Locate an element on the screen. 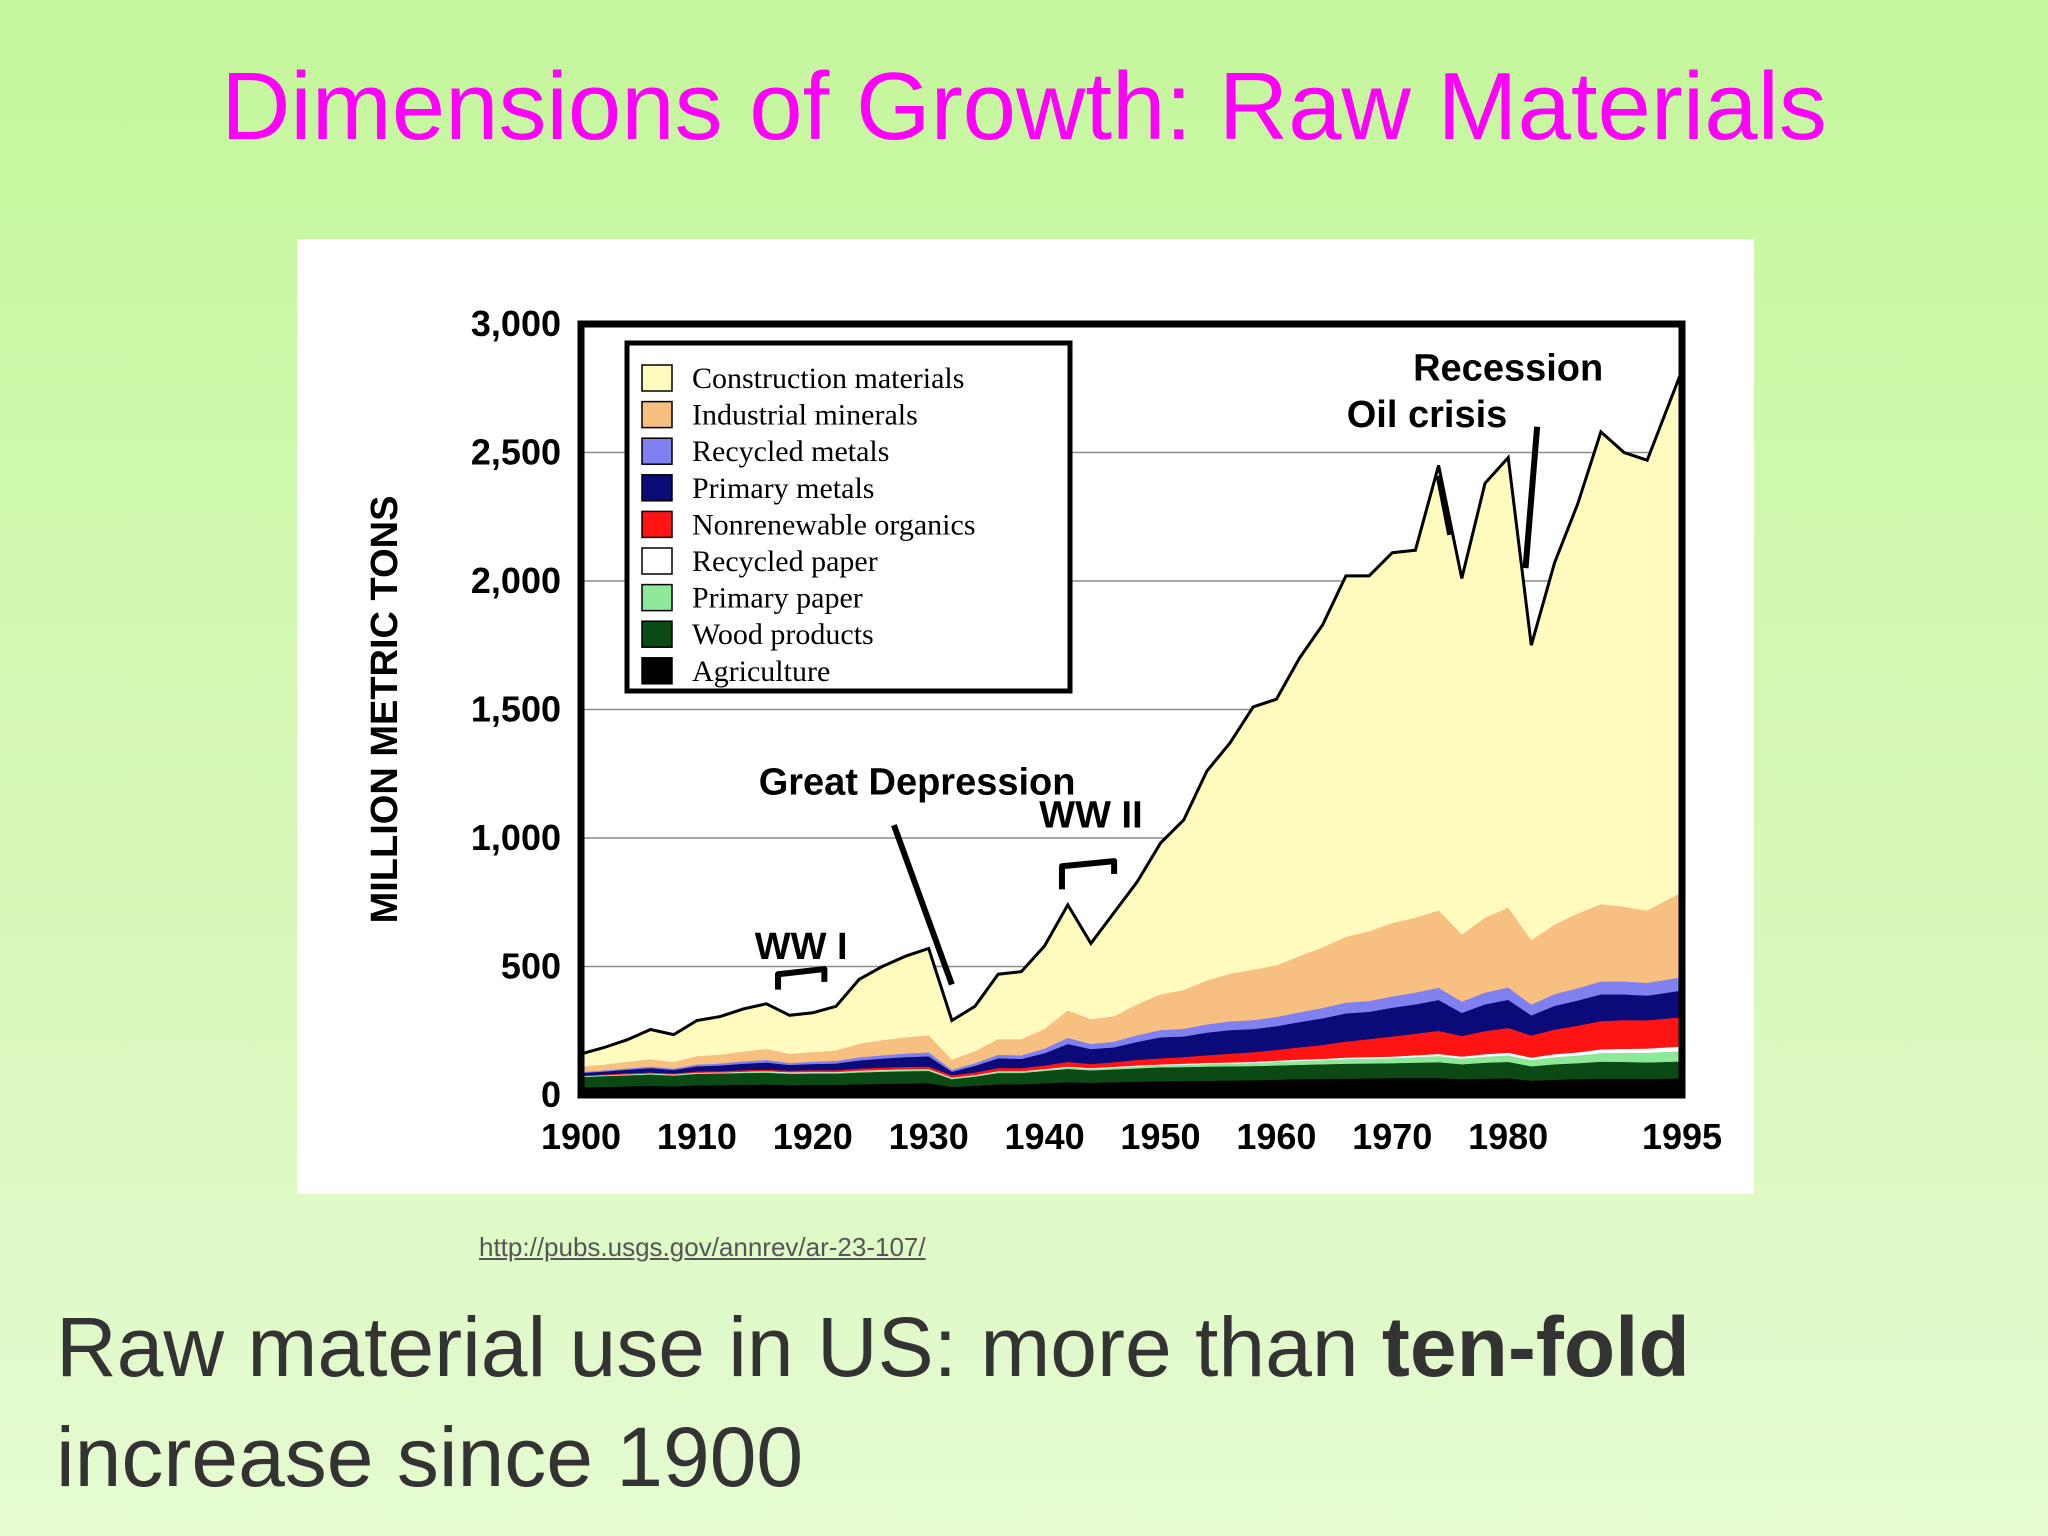 Image resolution: width=2048 pixels, height=1536 pixels. caption-bold-text: ten-fold is located at coordinates (1535, 1347).